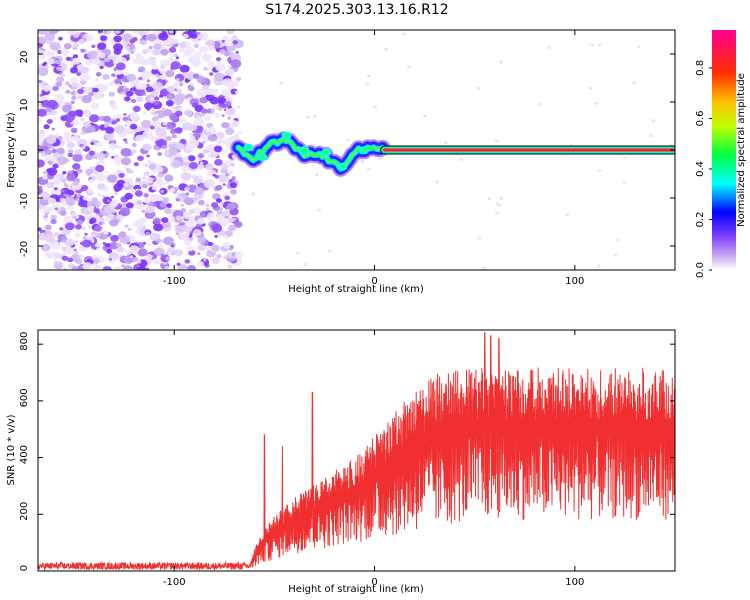 Image resolution: width=750 pixels, height=600 pixels. I want to click on spectrogram-y-tick-label: 10, so click(24, 105).